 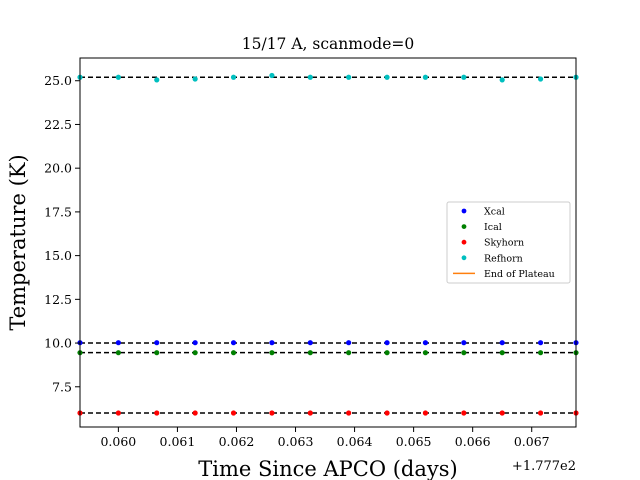 I want to click on legend-box, so click(x=508, y=242).